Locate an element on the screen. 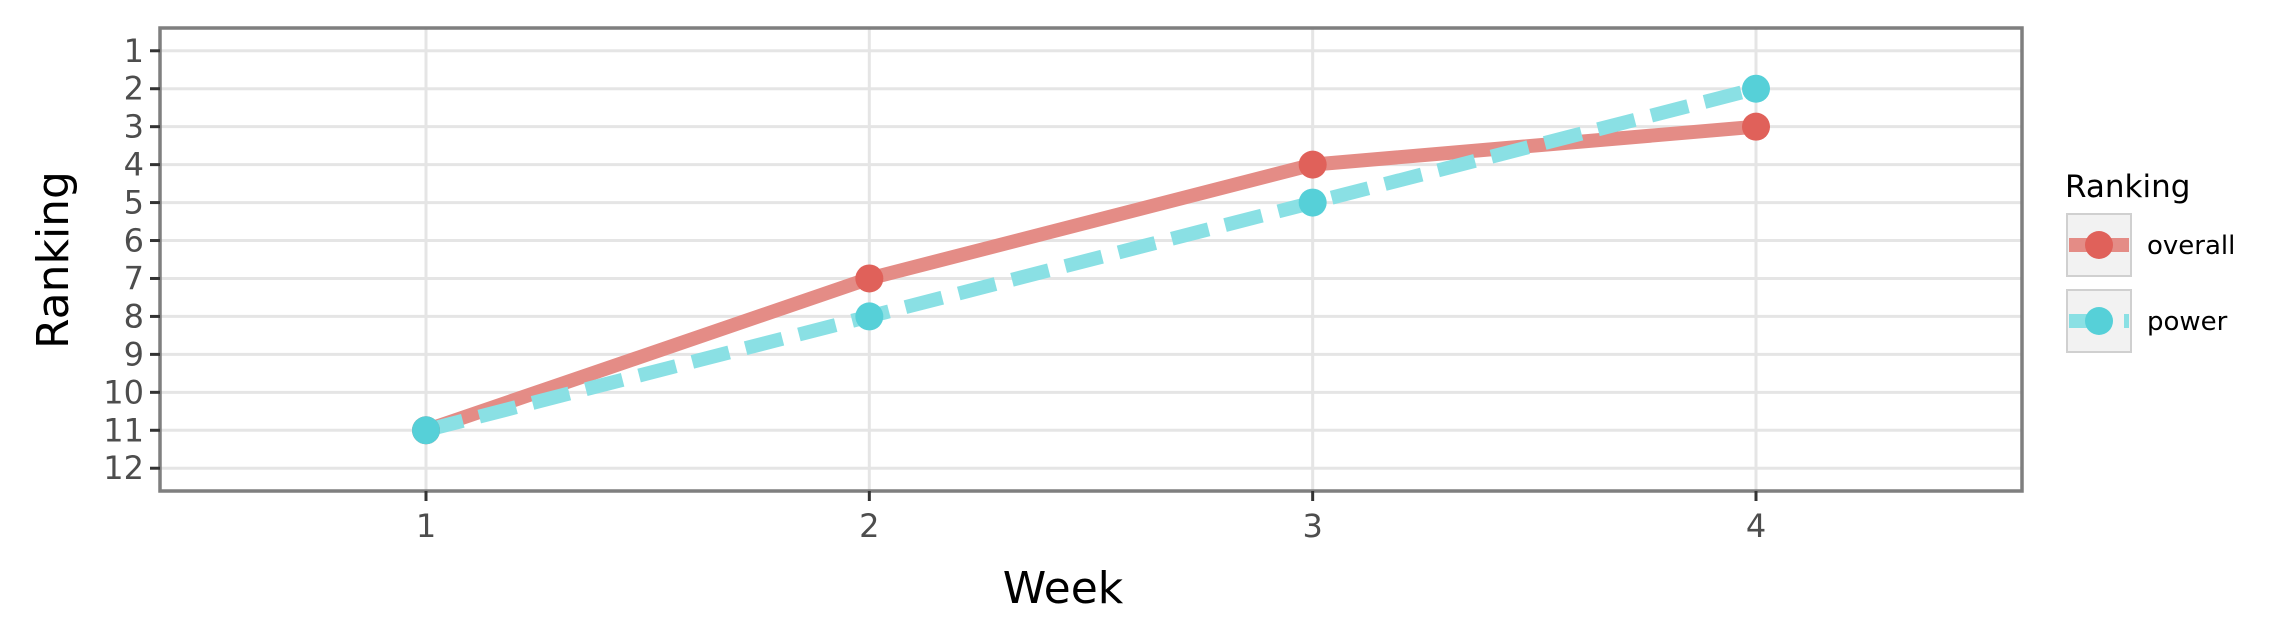 This screenshot has width=2276, height=641. y-tick-label: 7 is located at coordinates (134, 278).